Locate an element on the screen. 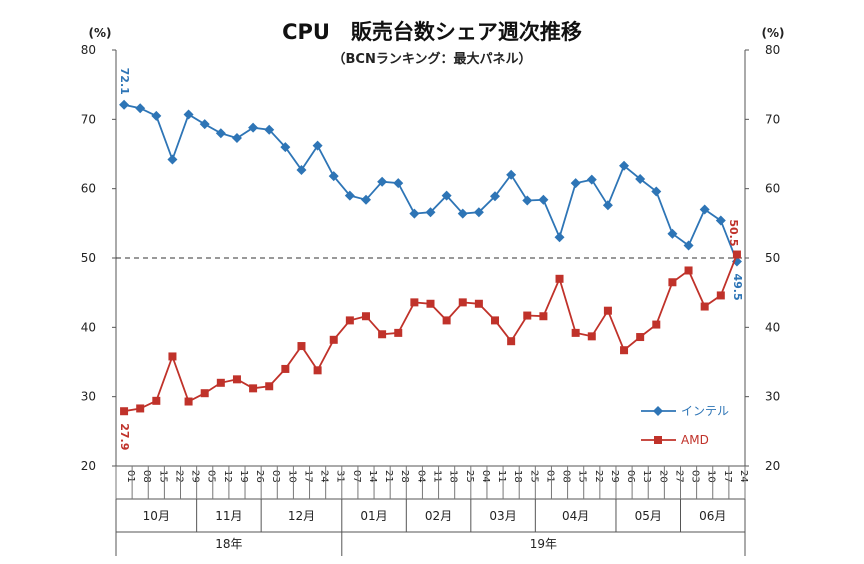  legend-label-0: インテル is located at coordinates (705, 411).